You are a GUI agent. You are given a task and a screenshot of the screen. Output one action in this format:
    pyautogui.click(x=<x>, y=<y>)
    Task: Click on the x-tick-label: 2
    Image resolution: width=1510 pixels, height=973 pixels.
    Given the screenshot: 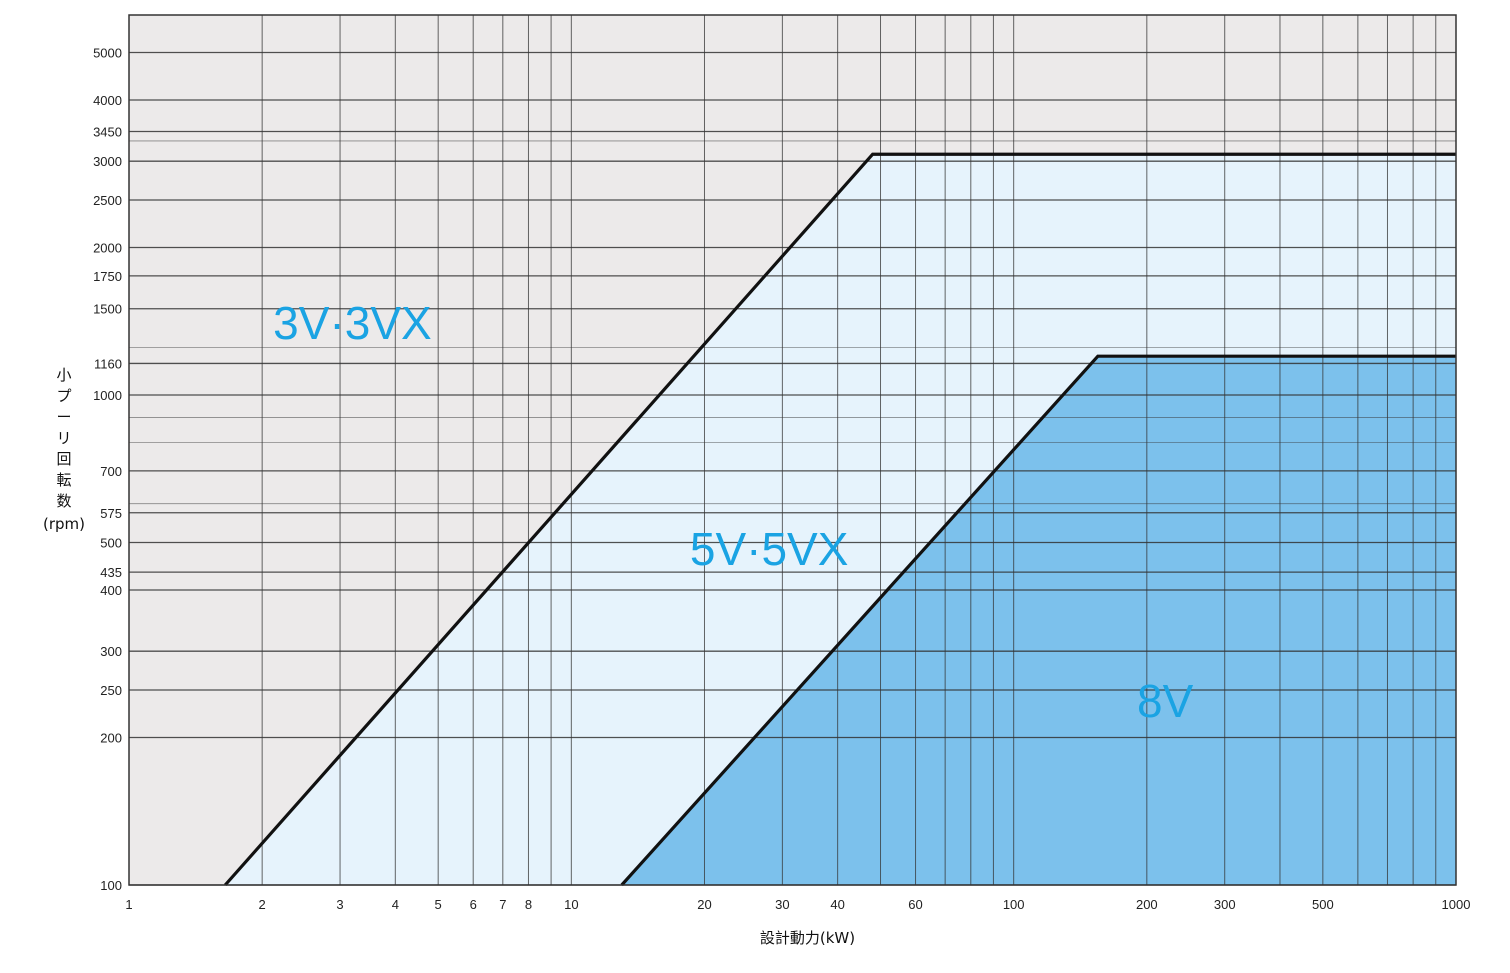 What is the action you would take?
    pyautogui.click(x=262, y=904)
    